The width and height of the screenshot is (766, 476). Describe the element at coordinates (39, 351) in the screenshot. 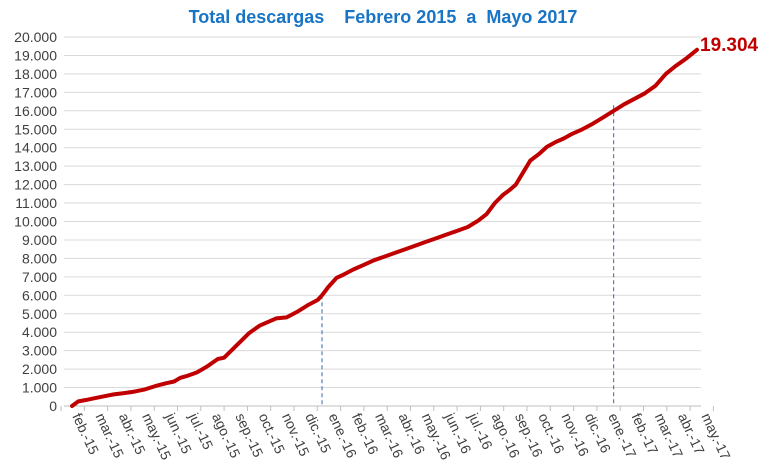

I see `y-tick-label: 3.000` at that location.